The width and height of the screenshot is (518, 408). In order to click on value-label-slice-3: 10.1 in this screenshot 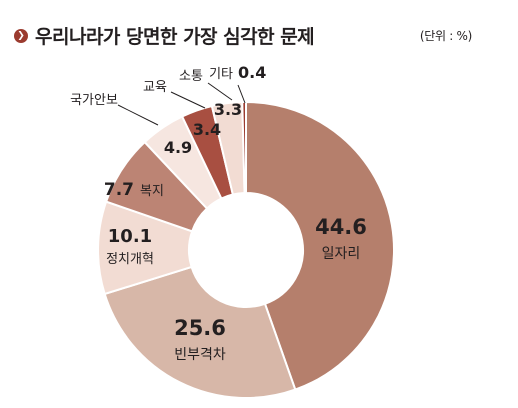, I will do `click(130, 236)`.